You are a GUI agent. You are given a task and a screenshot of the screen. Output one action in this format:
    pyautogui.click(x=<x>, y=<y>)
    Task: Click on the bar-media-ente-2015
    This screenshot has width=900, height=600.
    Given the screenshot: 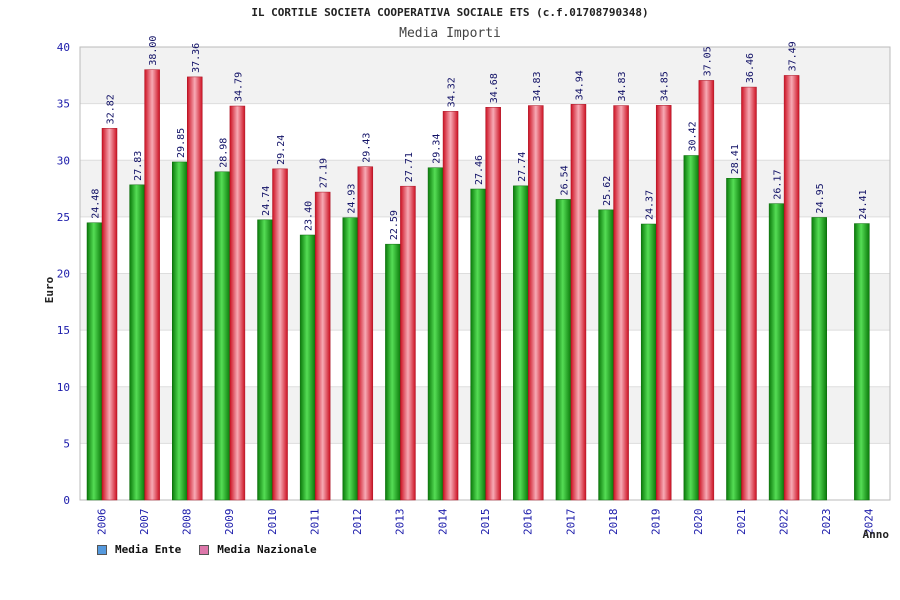 What is the action you would take?
    pyautogui.click(x=478, y=344)
    